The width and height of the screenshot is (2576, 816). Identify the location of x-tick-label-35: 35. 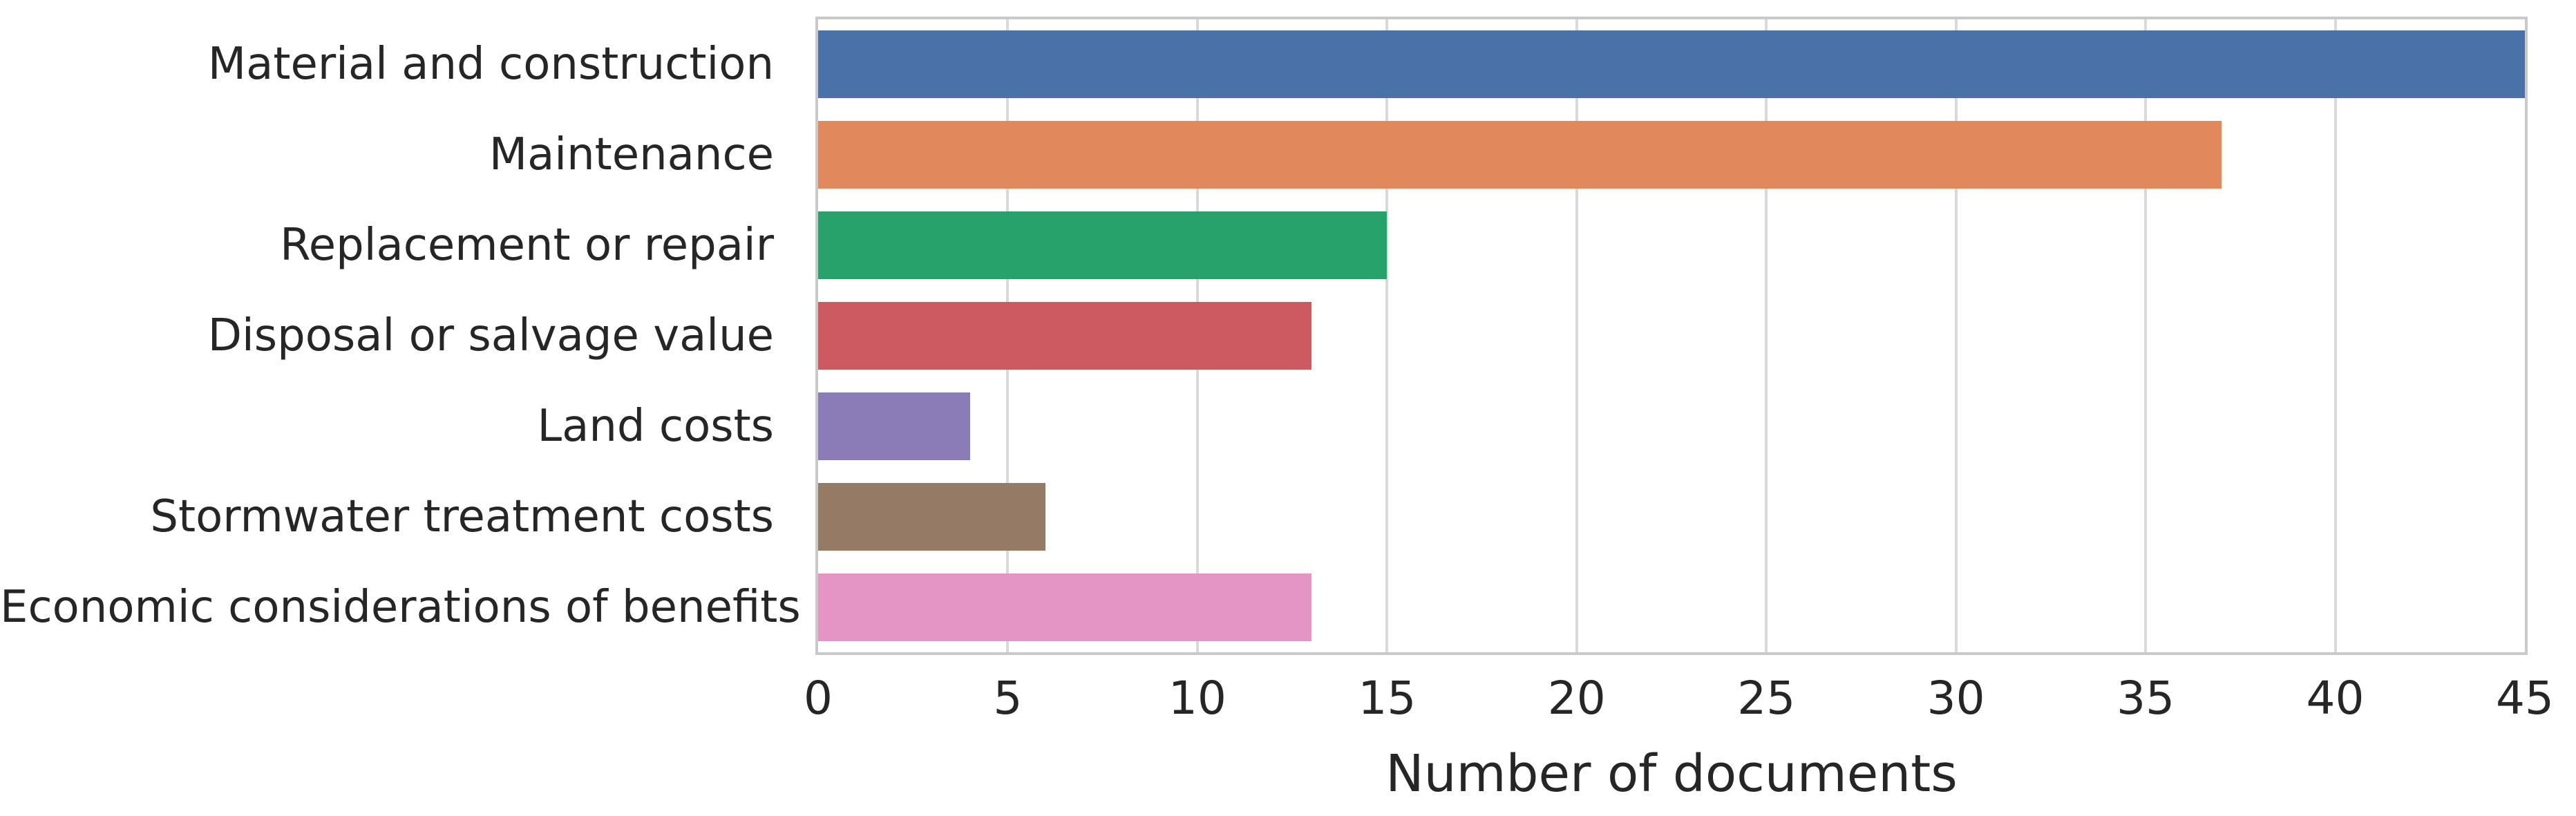
(2145, 698).